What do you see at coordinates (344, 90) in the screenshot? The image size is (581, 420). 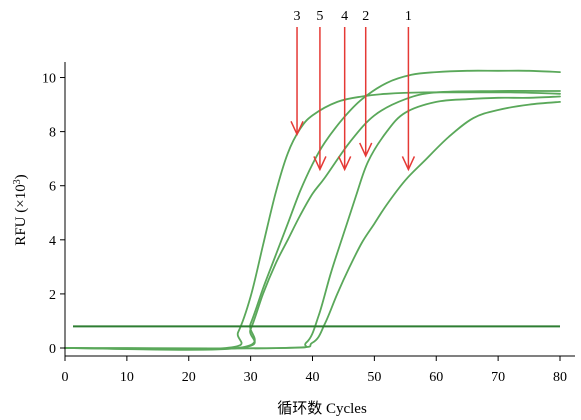 I see `marker-sample-4: 4` at bounding box center [344, 90].